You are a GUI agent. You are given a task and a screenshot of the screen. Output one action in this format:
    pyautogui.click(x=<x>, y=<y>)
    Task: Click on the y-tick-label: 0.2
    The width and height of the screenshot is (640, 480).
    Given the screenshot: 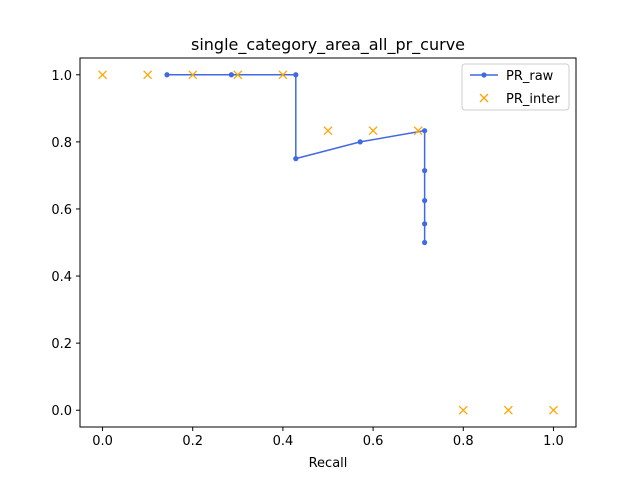 What is the action you would take?
    pyautogui.click(x=61, y=344)
    